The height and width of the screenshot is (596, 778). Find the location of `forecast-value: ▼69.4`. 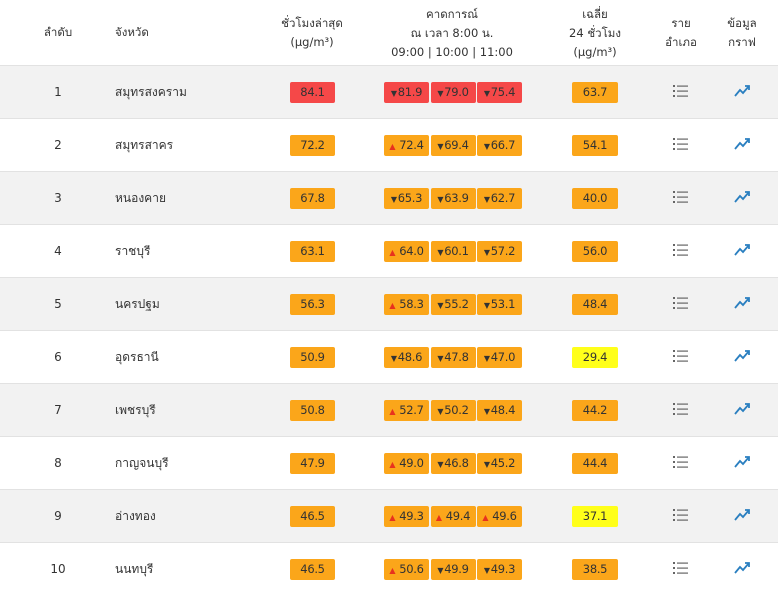

forecast-value: ▼69.4 is located at coordinates (453, 145).